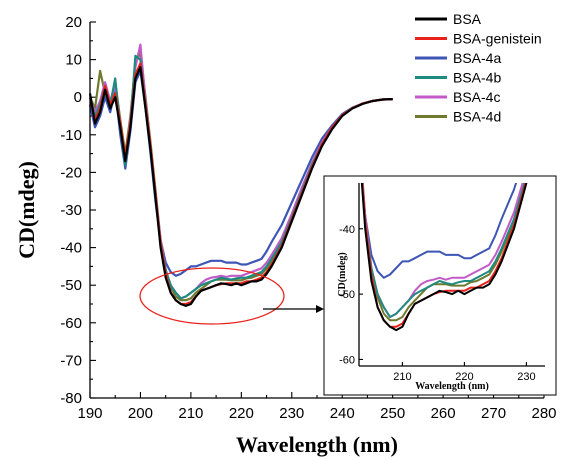 This screenshot has width=582, height=460. I want to click on legend-label: BSA-4c, so click(476, 97).